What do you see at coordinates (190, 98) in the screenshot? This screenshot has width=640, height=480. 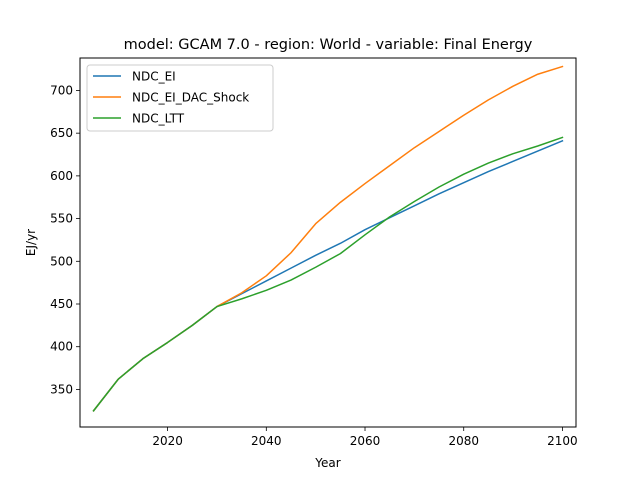 I see `legend-label: NDC_EI_DAC_Shock` at bounding box center [190, 98].